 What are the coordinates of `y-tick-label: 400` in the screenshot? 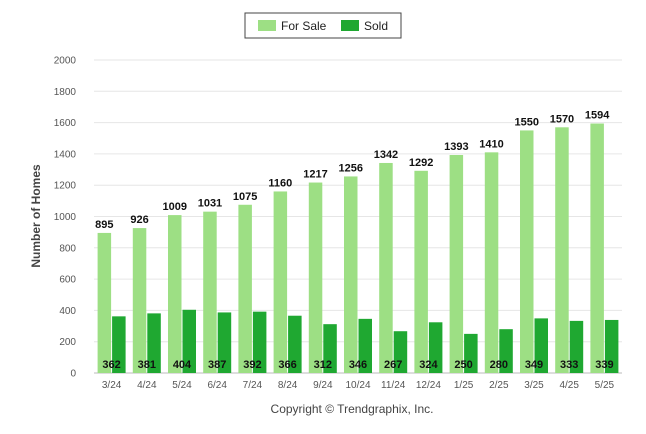 It's located at (67, 311).